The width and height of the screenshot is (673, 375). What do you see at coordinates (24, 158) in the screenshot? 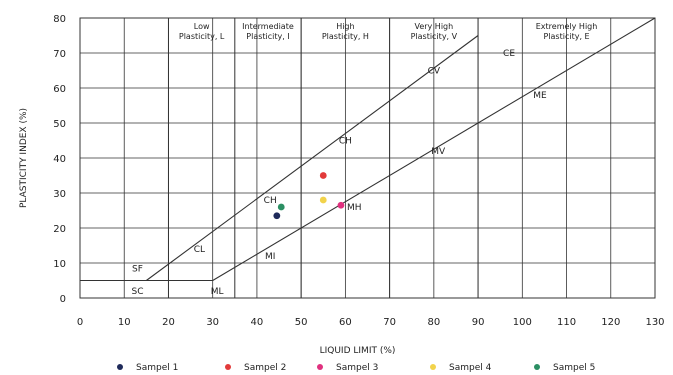
I see `y-axis-title: PLASTICITY INDEX (%)` at bounding box center [24, 158].